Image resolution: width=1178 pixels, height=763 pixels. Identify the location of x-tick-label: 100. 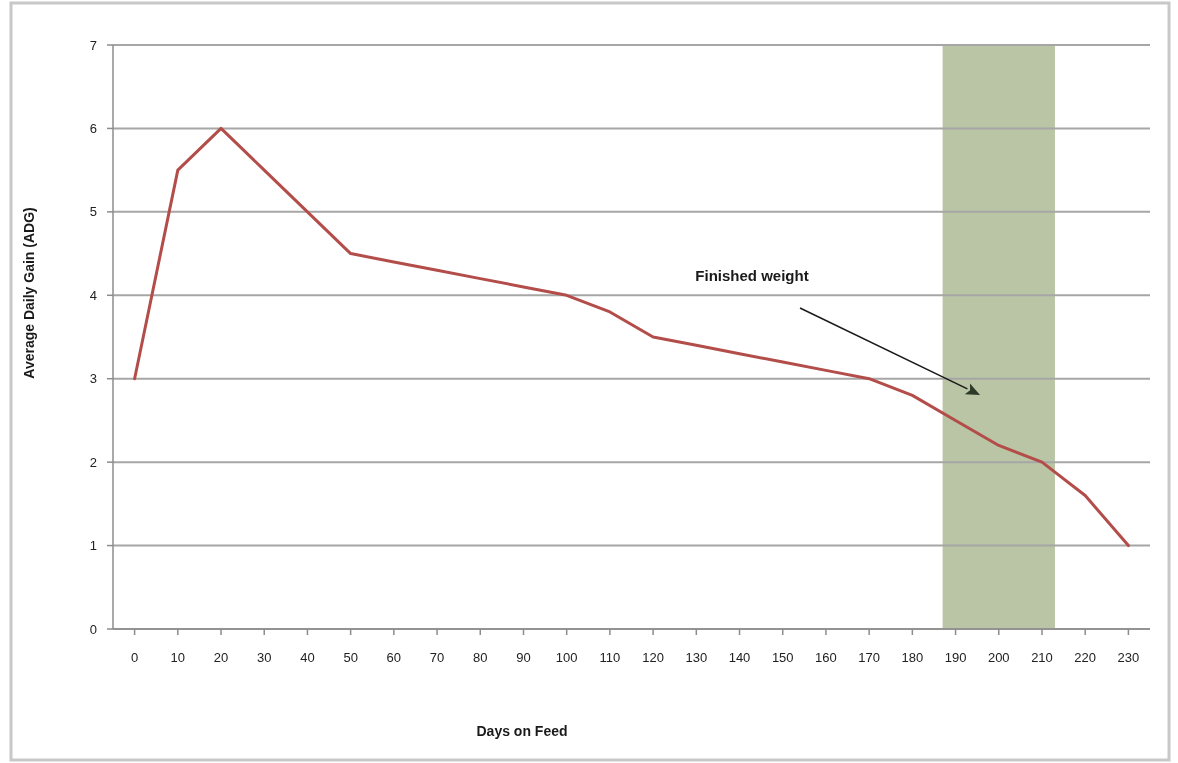
(566, 657).